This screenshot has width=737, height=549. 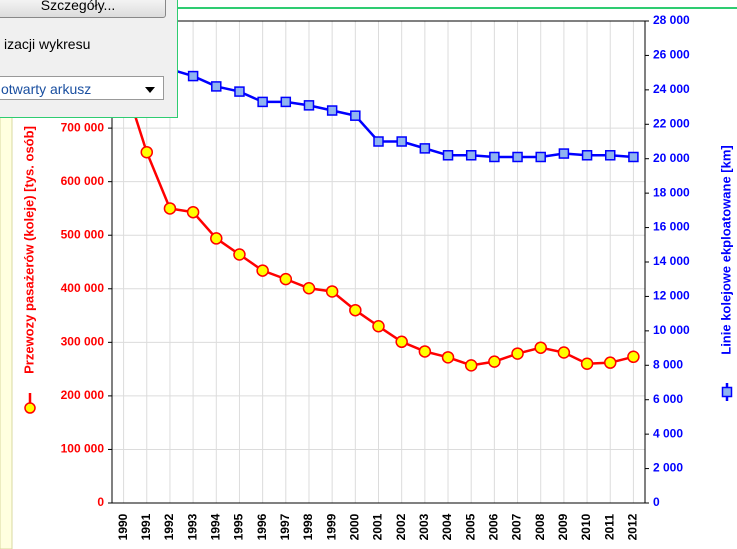 I want to click on x-tick-label: 2009, so click(x=563, y=526).